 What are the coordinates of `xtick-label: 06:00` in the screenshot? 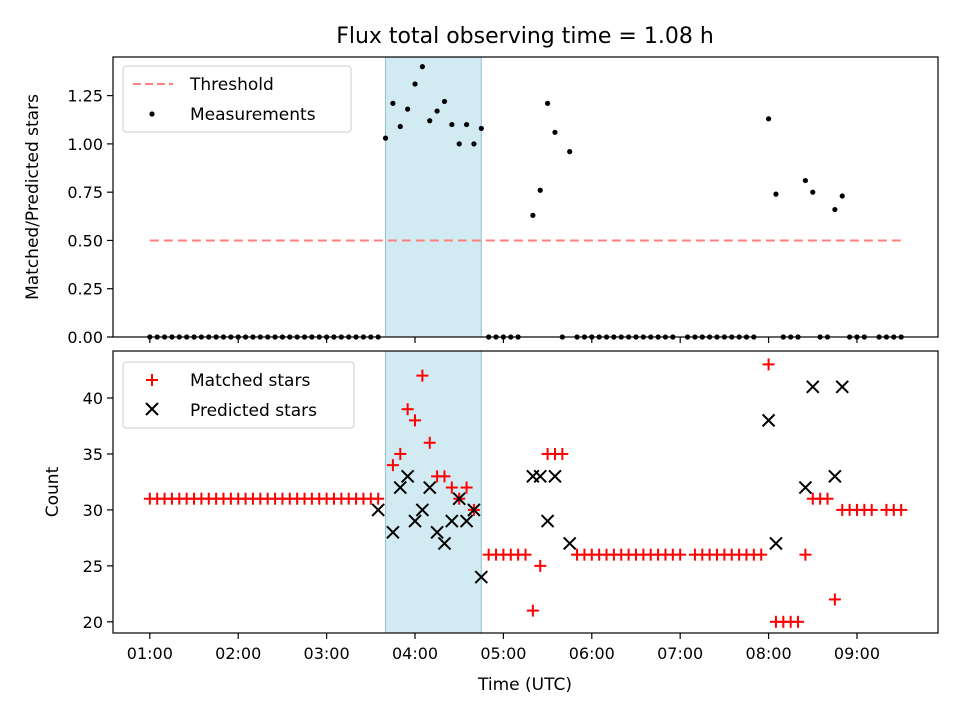 It's located at (592, 653).